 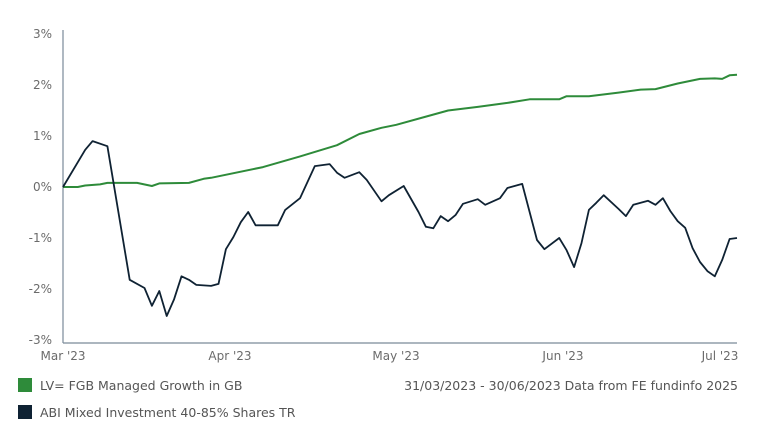 What do you see at coordinates (62, 356) in the screenshot?
I see `x-tick-label: Mar '23` at bounding box center [62, 356].